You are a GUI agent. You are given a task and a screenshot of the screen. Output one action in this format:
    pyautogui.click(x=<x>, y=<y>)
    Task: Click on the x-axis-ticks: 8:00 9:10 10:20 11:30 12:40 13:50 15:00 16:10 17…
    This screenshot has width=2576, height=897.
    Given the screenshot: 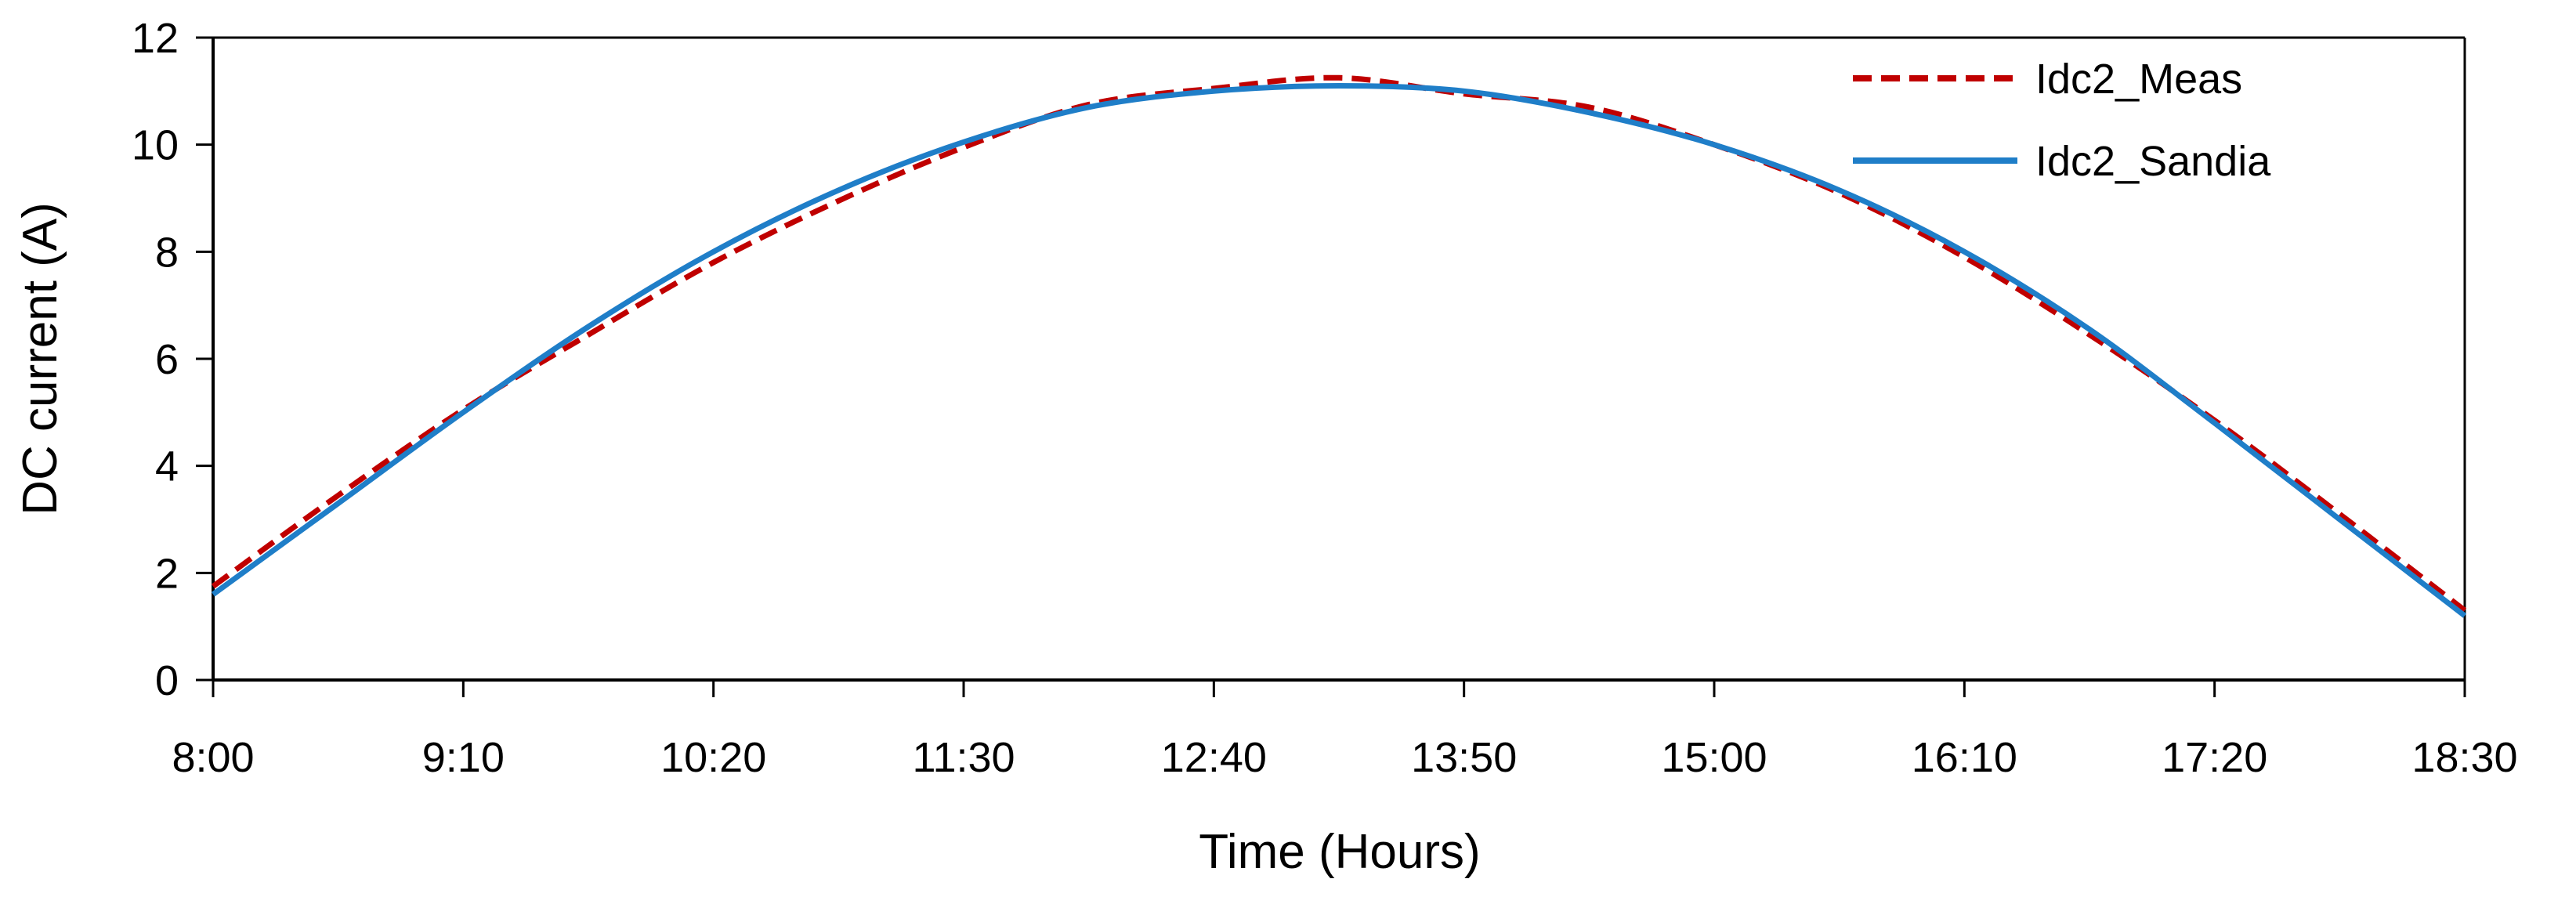 What is the action you would take?
    pyautogui.click(x=1345, y=730)
    